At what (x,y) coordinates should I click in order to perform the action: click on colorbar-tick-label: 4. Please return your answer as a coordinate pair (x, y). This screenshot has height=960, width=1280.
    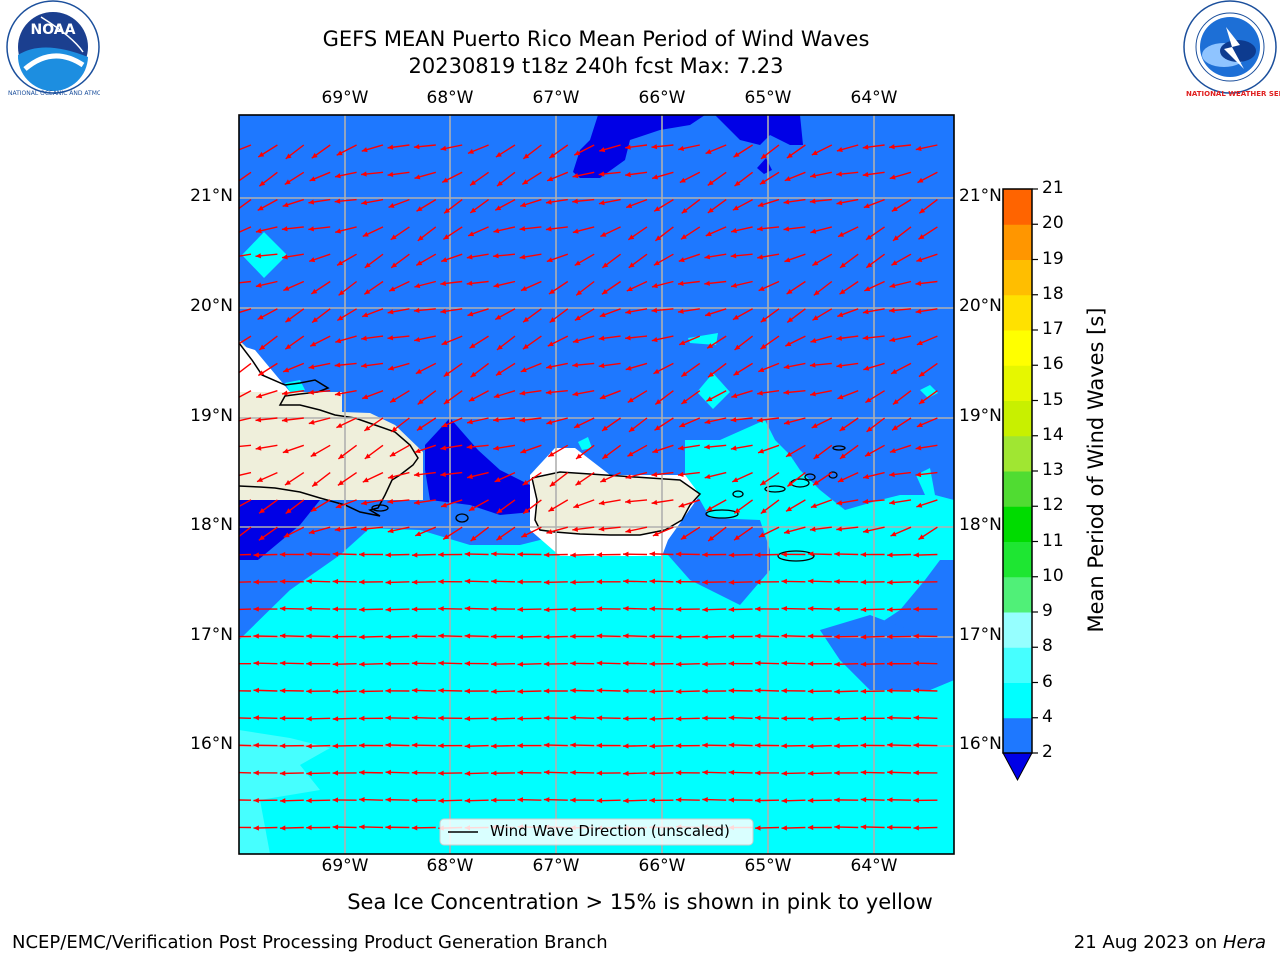
    Looking at the image, I should click on (1047, 716).